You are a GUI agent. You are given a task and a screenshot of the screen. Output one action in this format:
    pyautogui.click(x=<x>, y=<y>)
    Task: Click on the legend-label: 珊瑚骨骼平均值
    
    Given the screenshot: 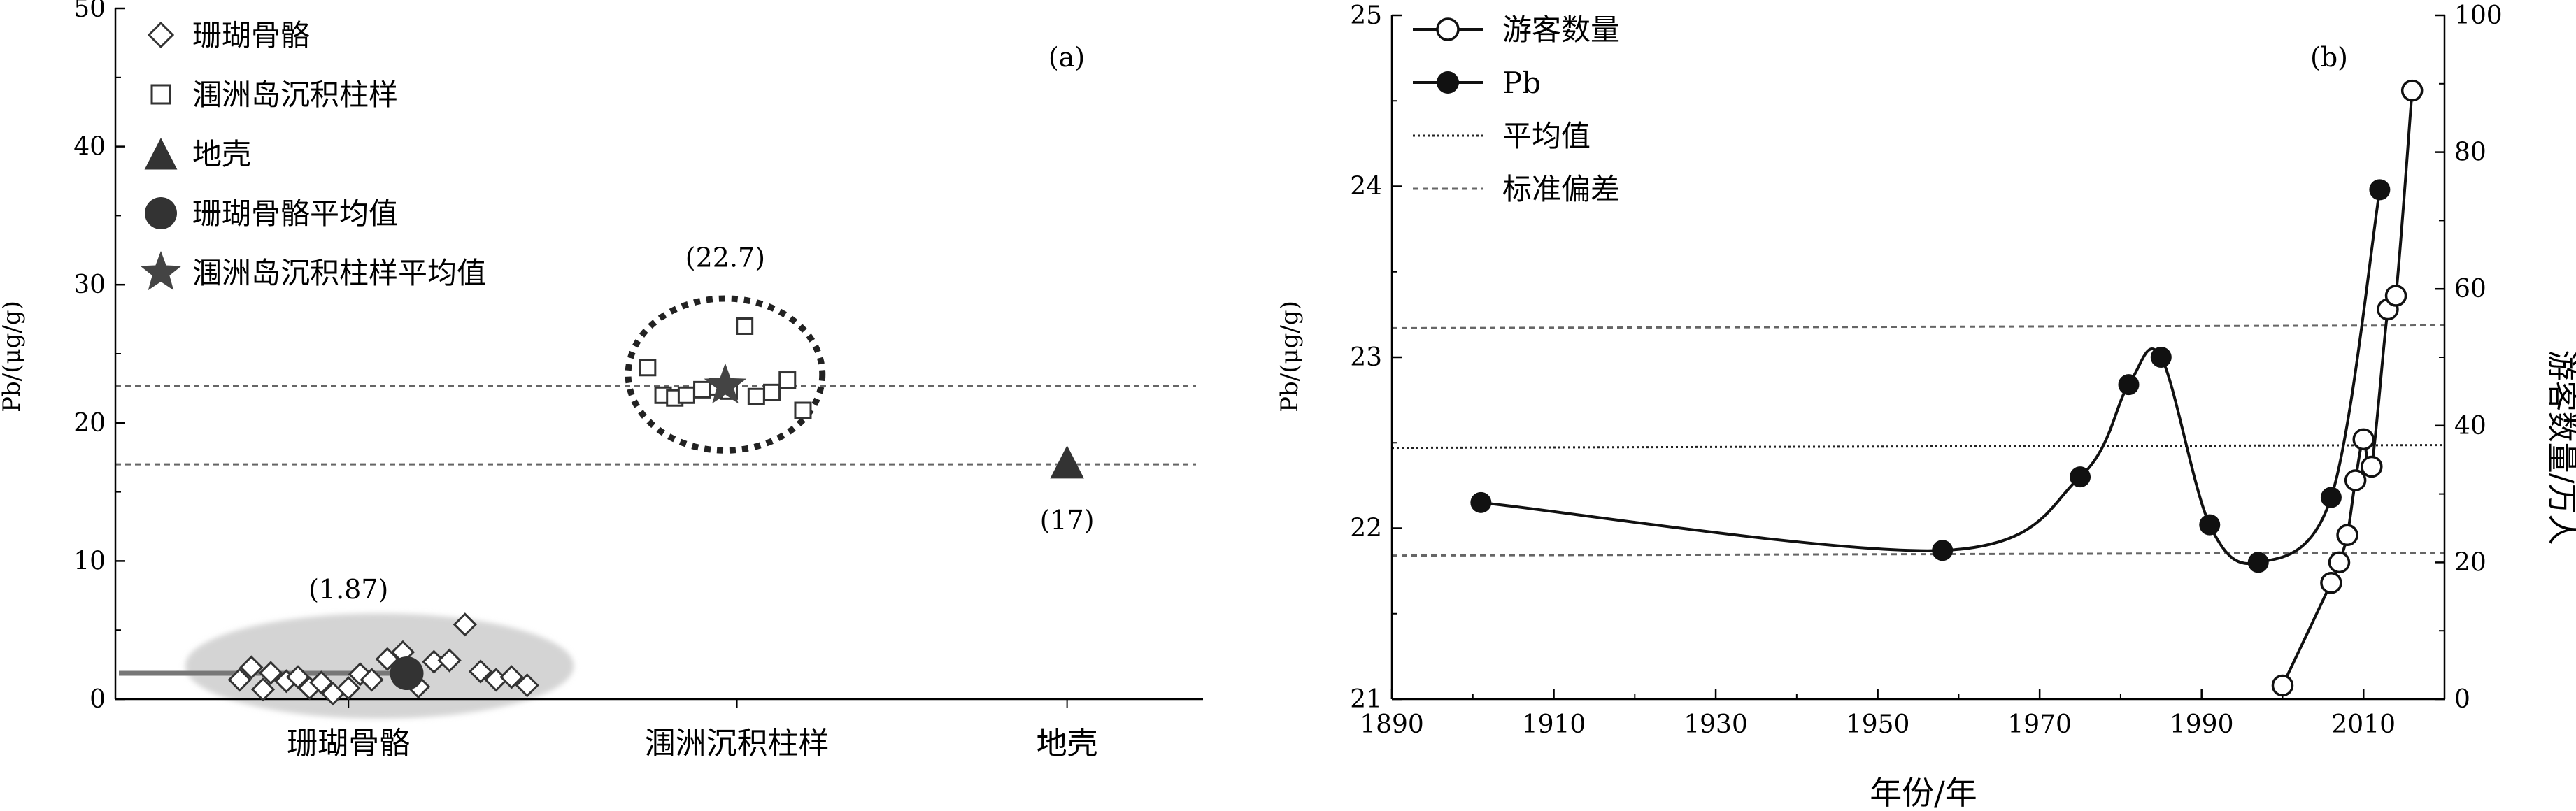 What is the action you would take?
    pyautogui.click(x=295, y=213)
    